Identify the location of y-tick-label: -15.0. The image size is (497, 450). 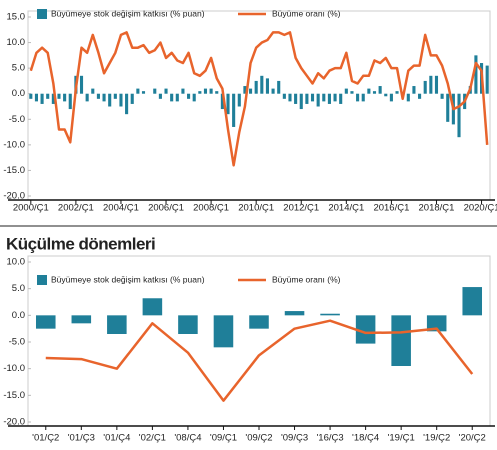
(14, 395).